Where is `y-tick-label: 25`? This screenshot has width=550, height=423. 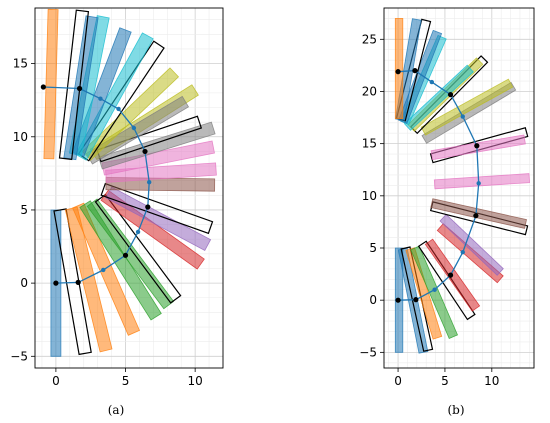
y-tick-label: 25 is located at coordinates (369, 39).